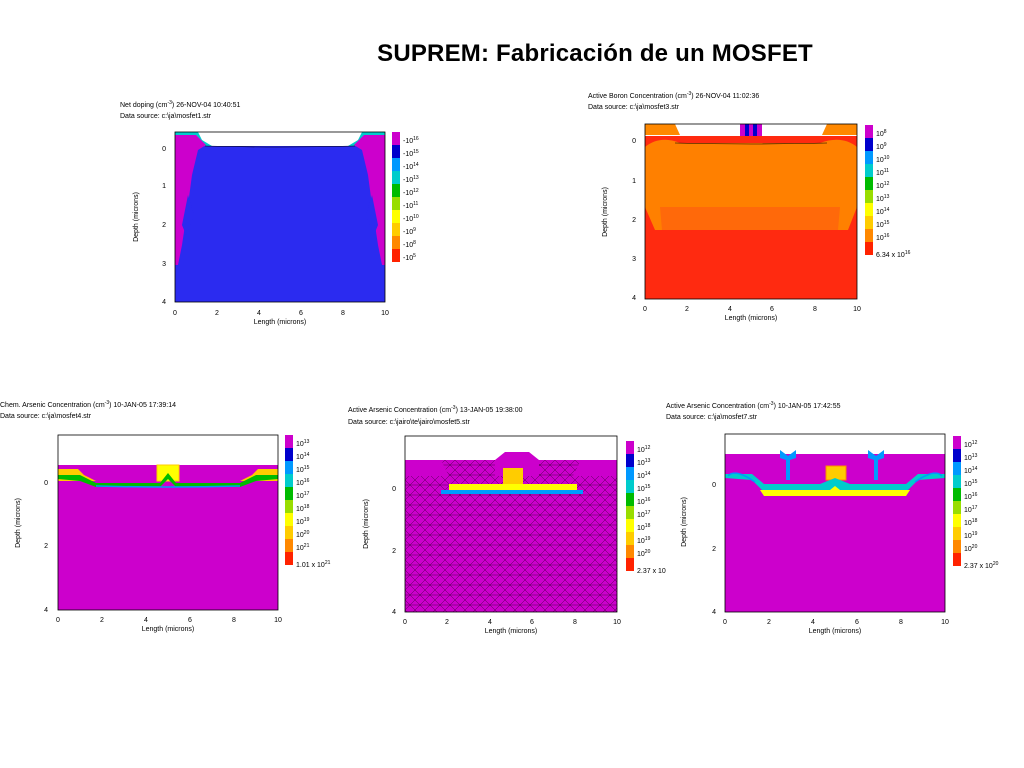 This screenshot has width=1024, height=768. I want to click on legend-label: 108, so click(881, 133).